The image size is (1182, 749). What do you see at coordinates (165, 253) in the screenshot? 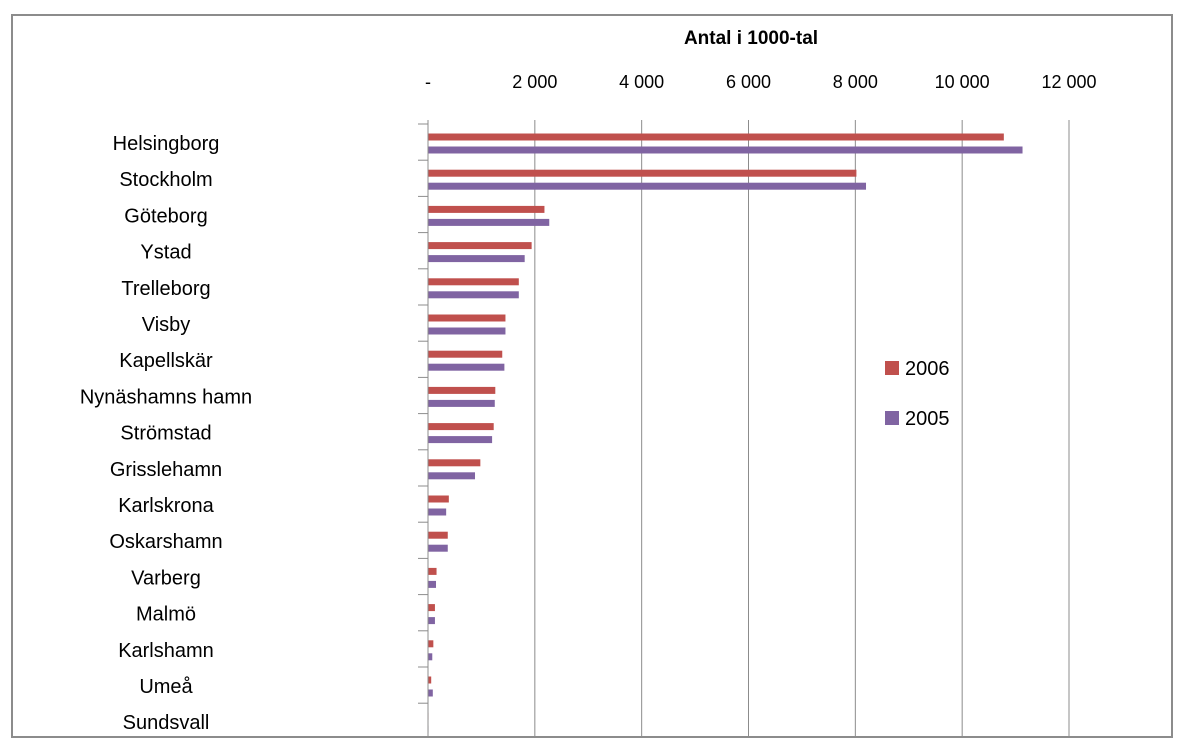
I see `y-category-label: Ystad` at bounding box center [165, 253].